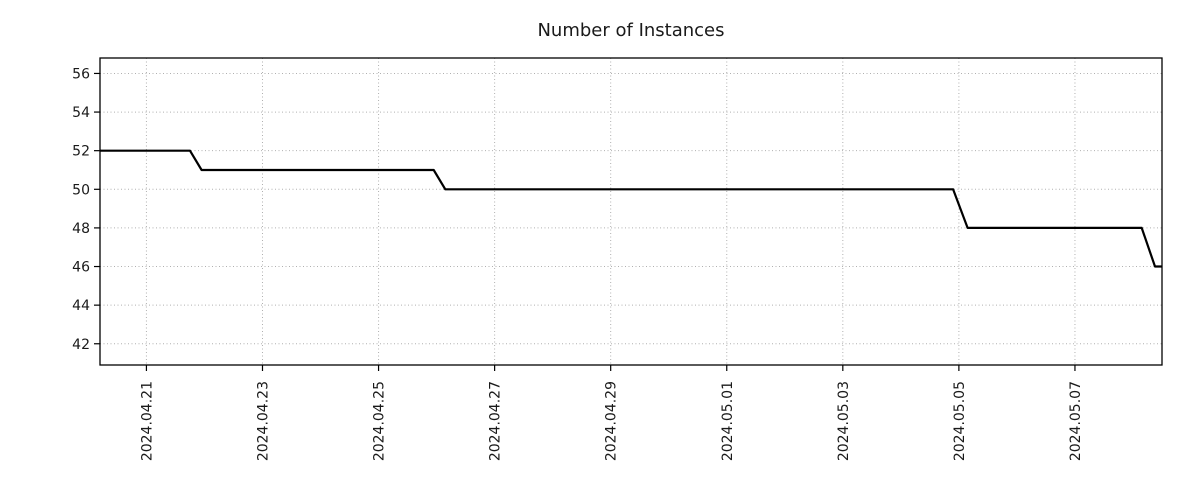 Image resolution: width=1200 pixels, height=500 pixels. I want to click on y-tick-label: 44, so click(81, 306).